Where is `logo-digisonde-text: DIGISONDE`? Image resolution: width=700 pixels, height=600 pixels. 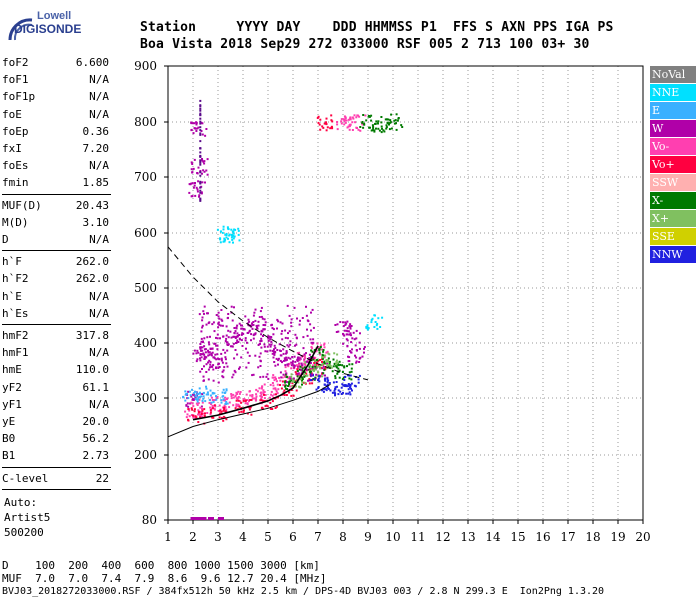
logo-digisonde-text: DIGISONDE is located at coordinates (48, 29).